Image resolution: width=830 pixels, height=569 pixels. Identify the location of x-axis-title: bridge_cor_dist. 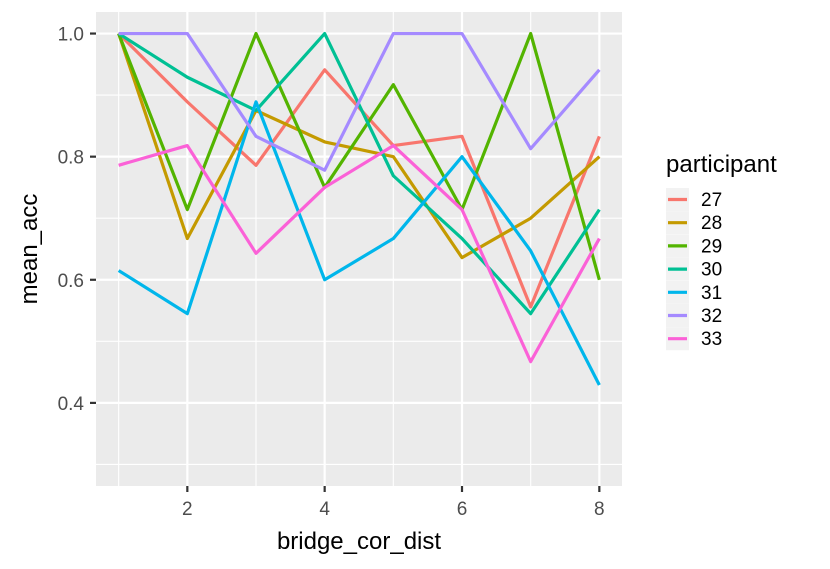
(359, 541).